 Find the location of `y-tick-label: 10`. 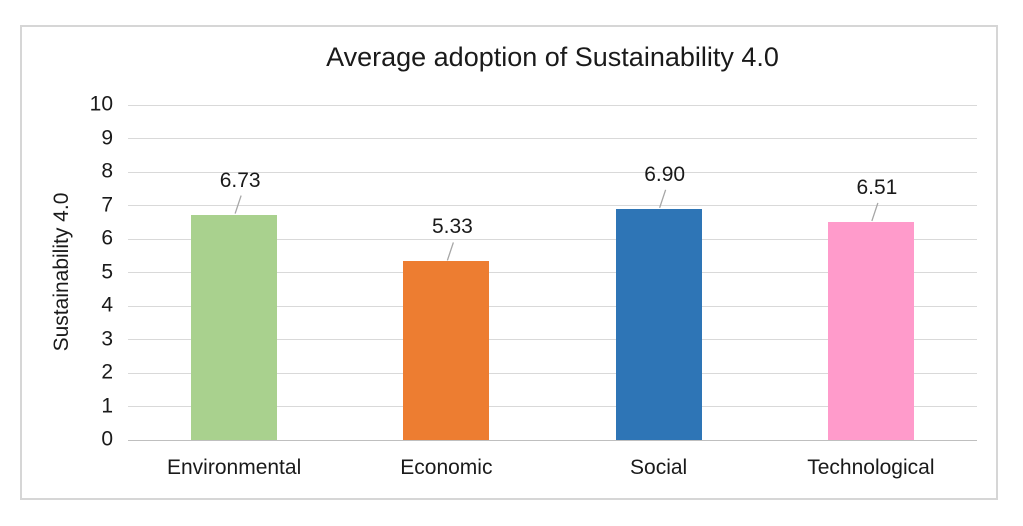

y-tick-label: 10 is located at coordinates (101, 104).